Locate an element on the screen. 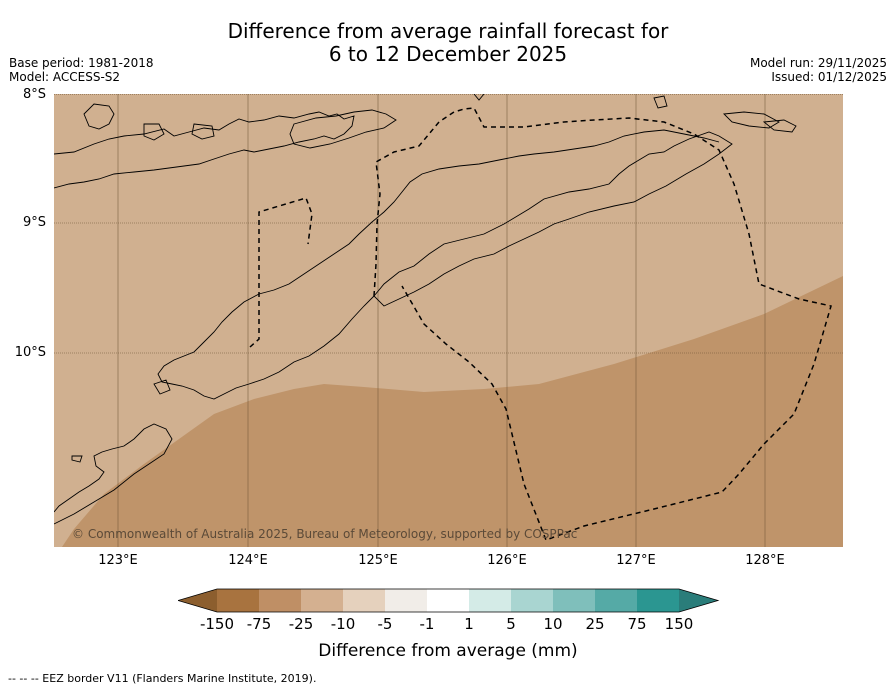 The height and width of the screenshot is (690, 896). meta-right: Model run: 29/11/2025 Issued: 01/12/2025 is located at coordinates (818, 70).